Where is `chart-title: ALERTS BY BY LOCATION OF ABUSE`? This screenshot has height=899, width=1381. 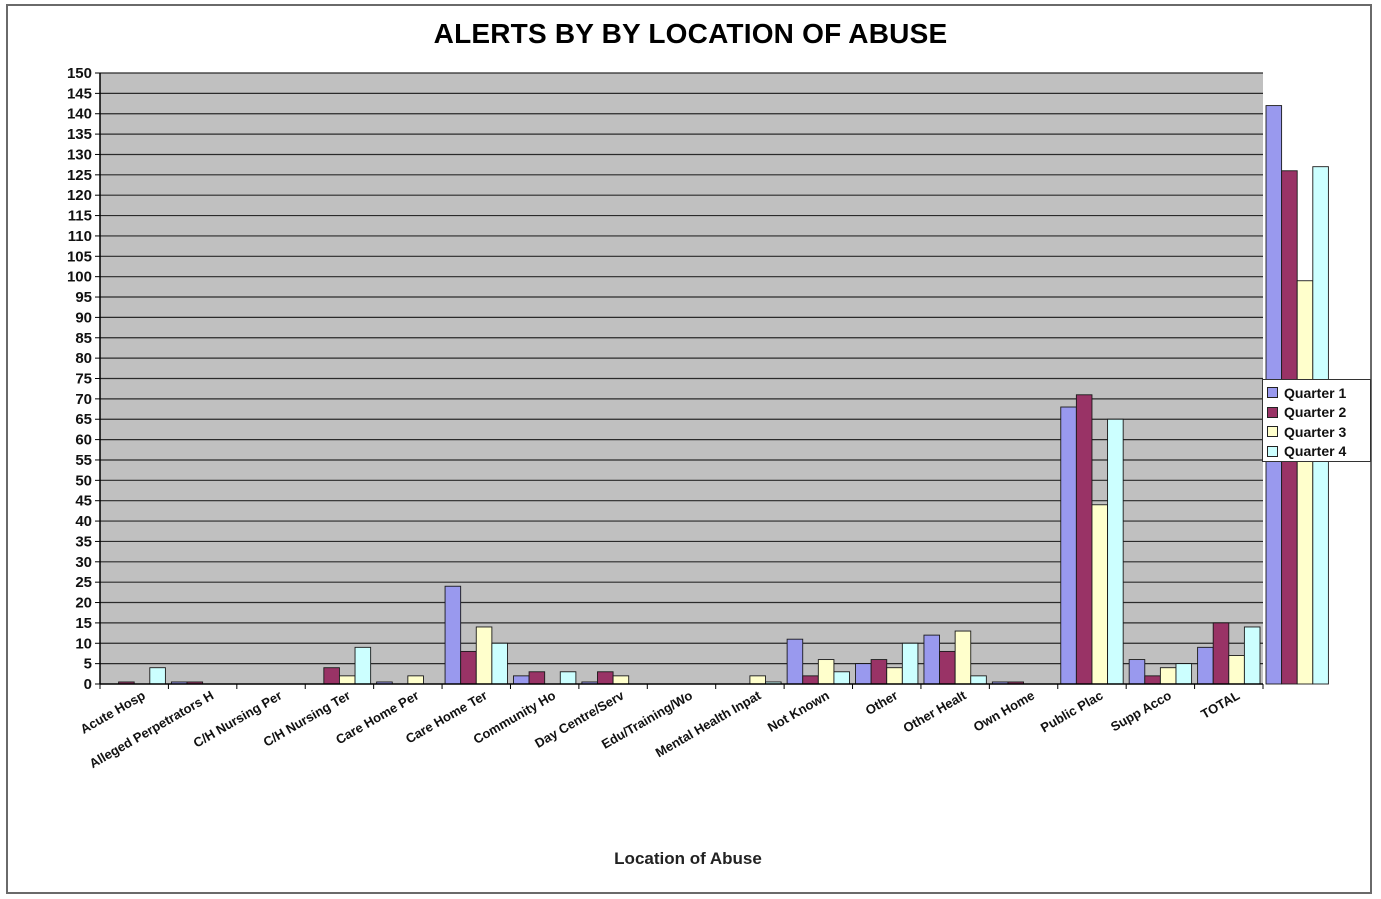 chart-title: ALERTS BY BY LOCATION OF ABUSE is located at coordinates (690, 33).